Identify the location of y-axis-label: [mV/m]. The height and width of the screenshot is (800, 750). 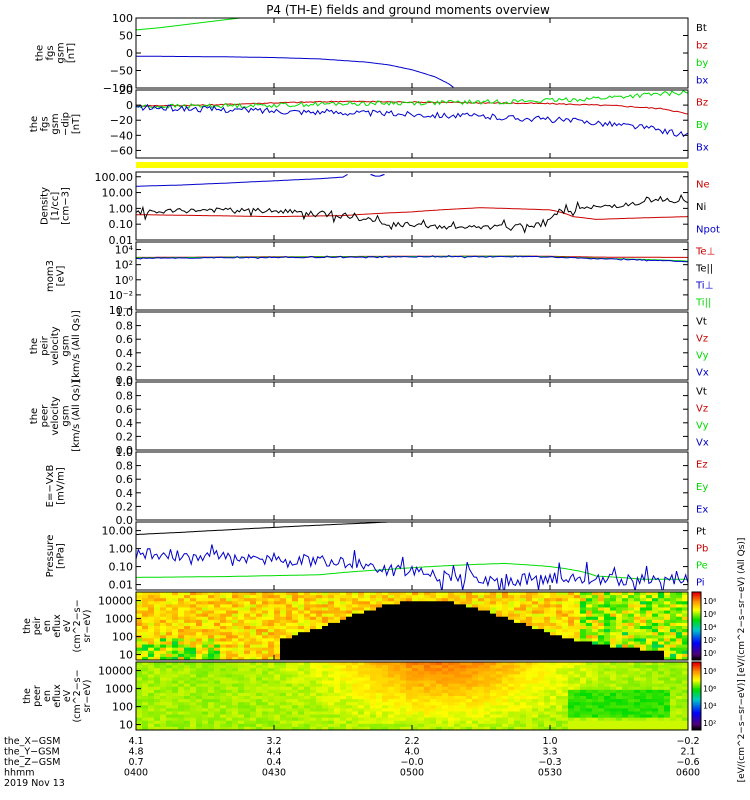
(60, 486).